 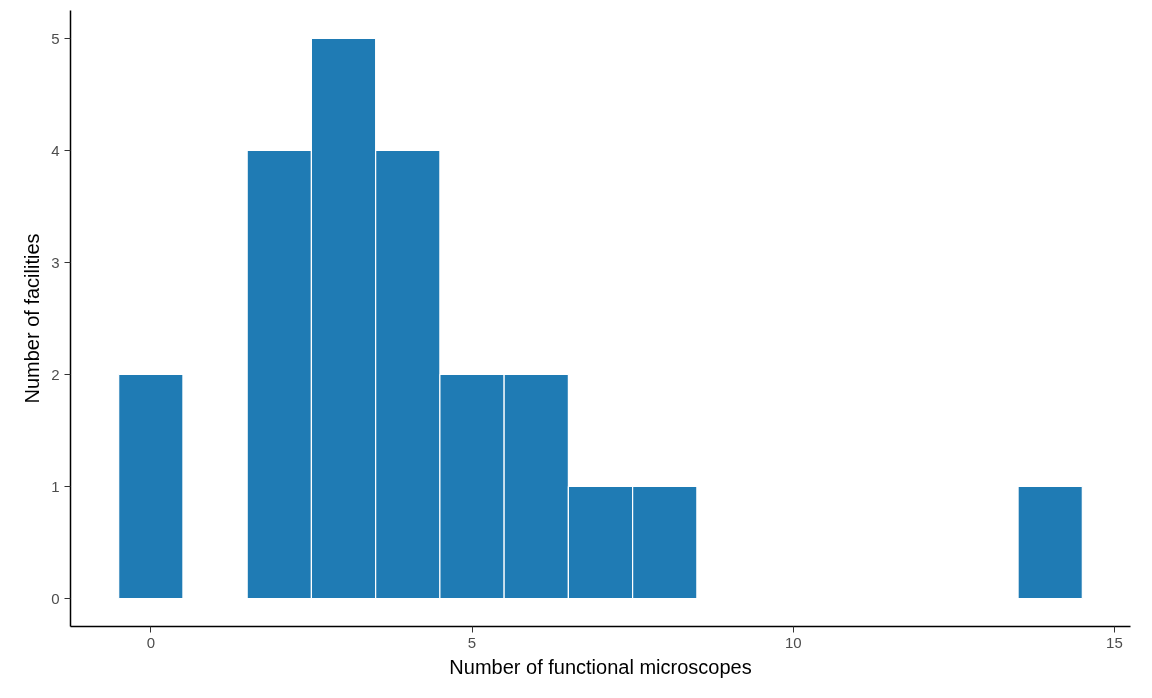 I want to click on y-axis-title: Number of facilities, so click(x=32, y=318).